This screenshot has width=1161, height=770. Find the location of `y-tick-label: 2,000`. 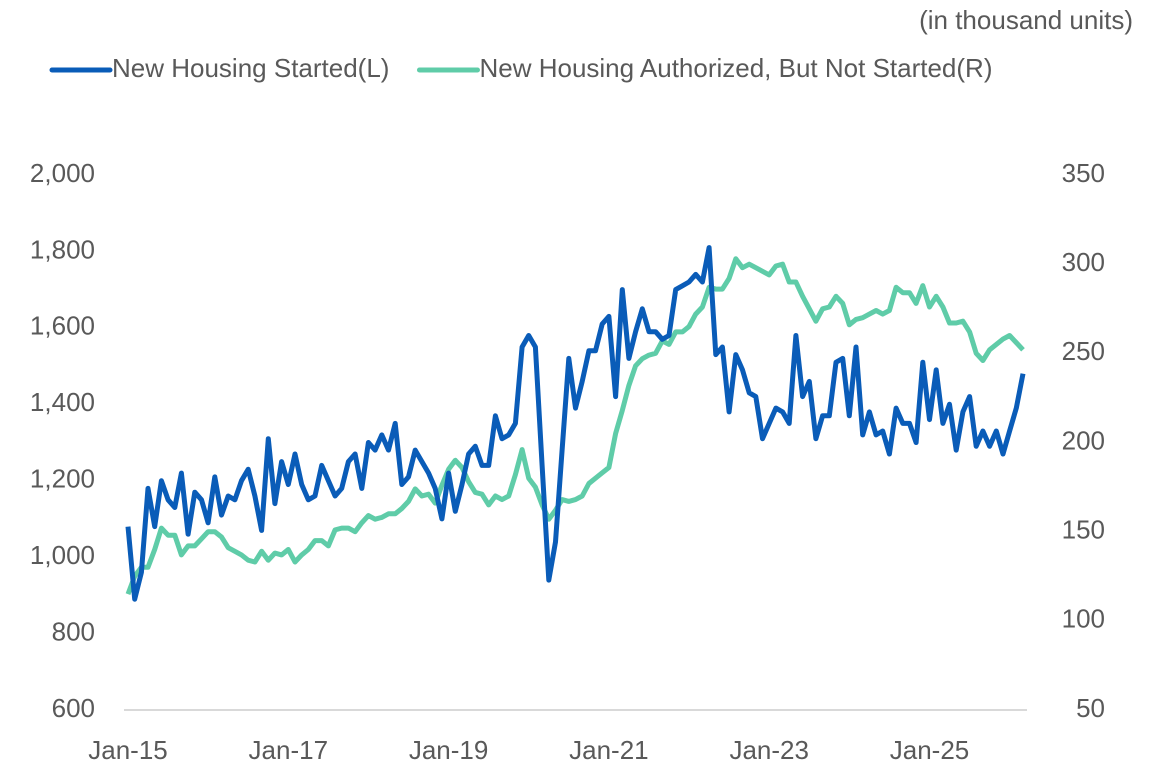

y-tick-label: 2,000 is located at coordinates (62, 173).